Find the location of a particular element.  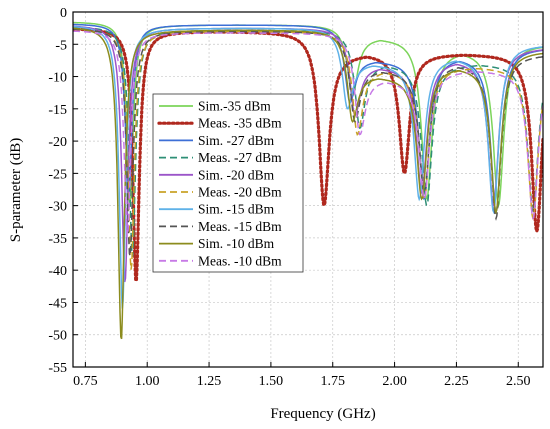

x-tick-label: 2.25 is located at coordinates (456, 381).